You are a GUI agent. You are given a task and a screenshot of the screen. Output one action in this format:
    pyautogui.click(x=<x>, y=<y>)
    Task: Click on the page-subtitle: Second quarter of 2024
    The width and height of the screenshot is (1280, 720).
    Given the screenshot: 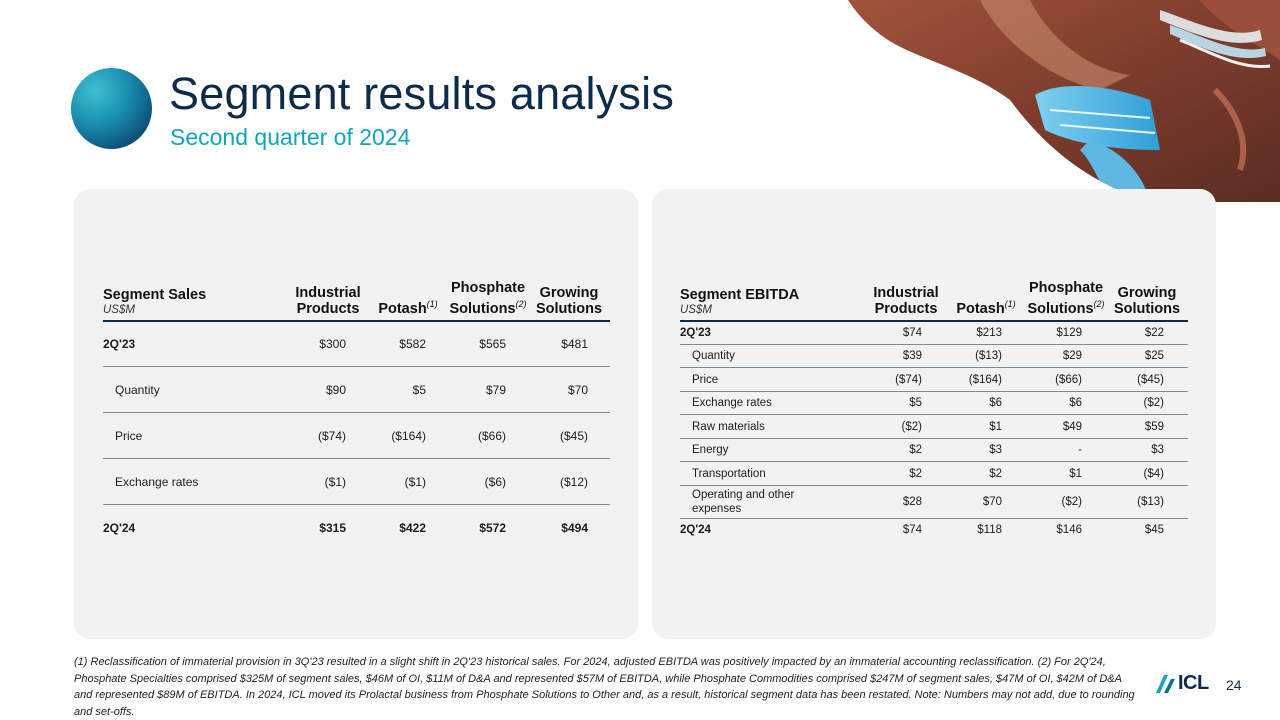 What is the action you would take?
    pyautogui.click(x=290, y=137)
    